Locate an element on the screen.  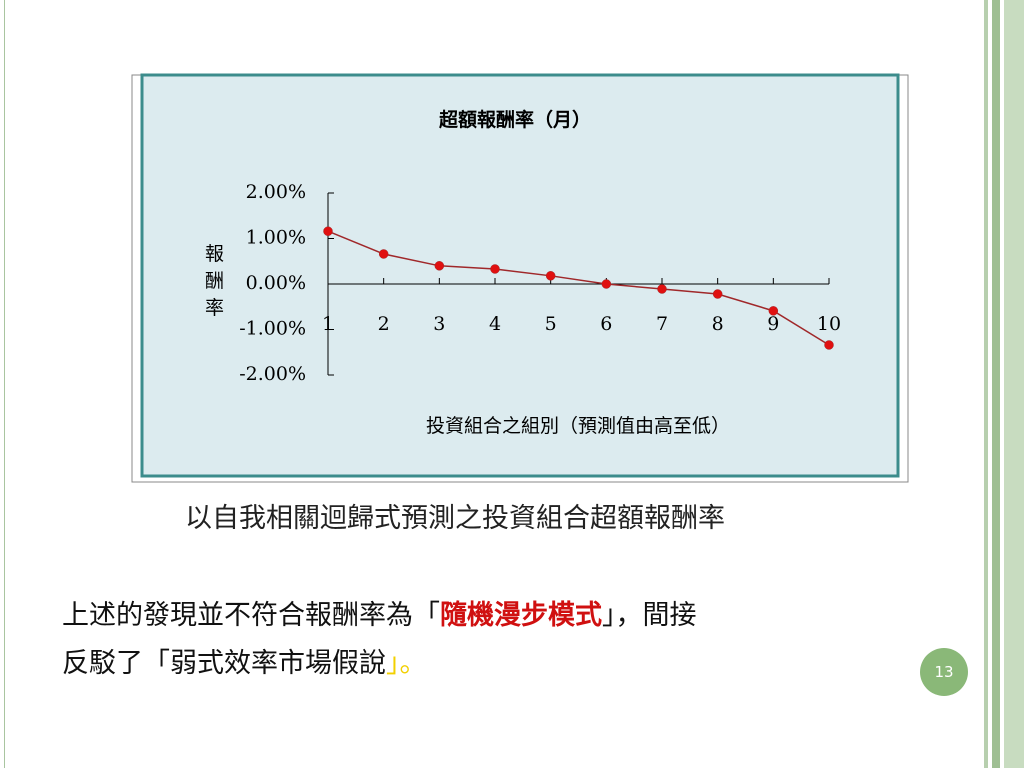
right-bars is located at coordinates (1002, 384).